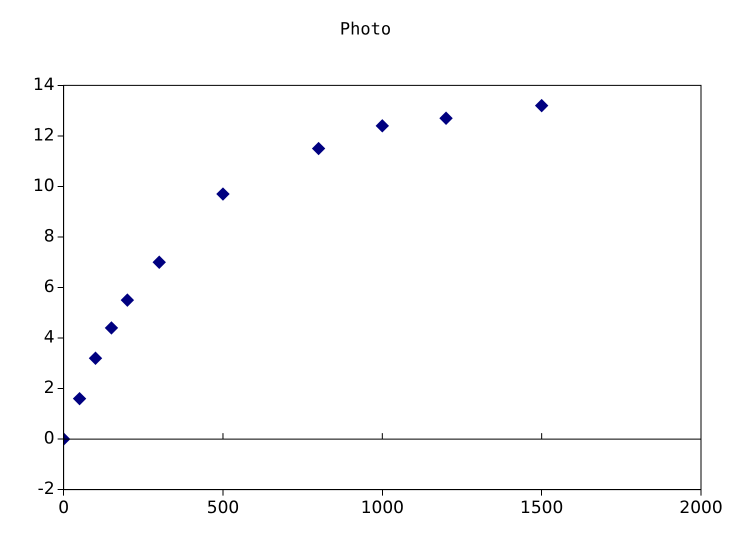  Describe the element at coordinates (64, 508) in the screenshot. I see `x-tick-label: 0` at that location.